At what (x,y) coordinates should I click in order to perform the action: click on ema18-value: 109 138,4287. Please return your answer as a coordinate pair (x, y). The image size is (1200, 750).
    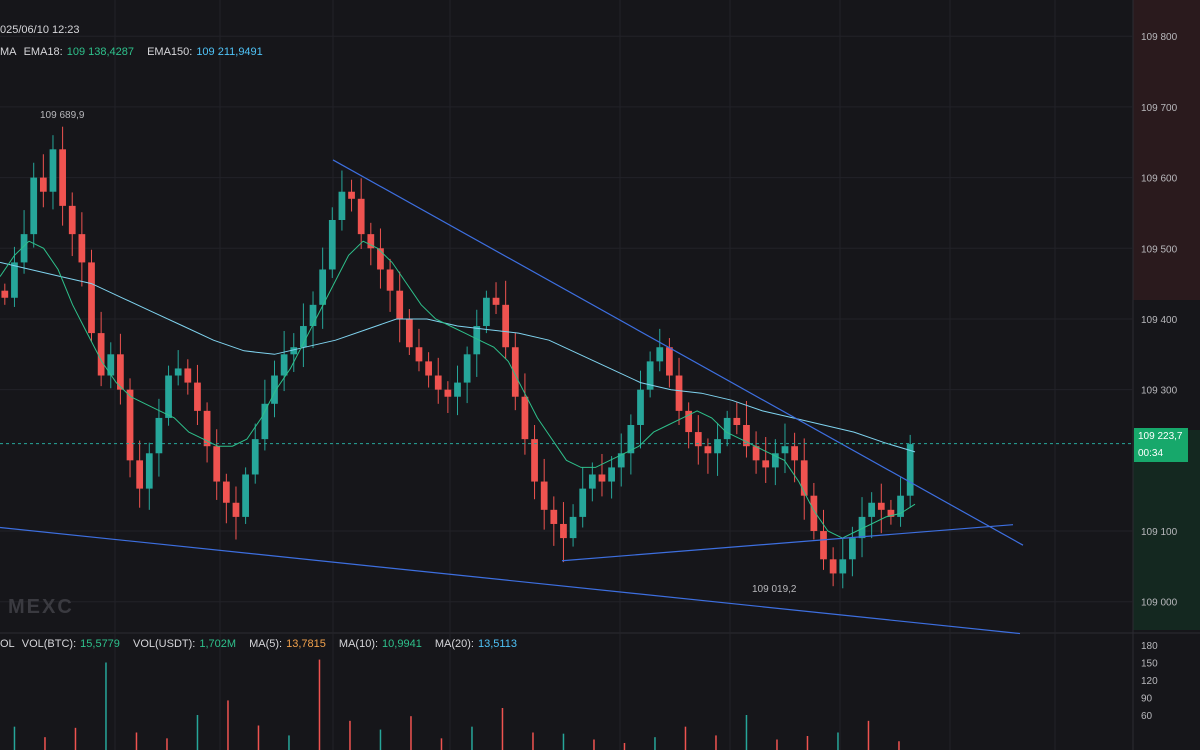
    Looking at the image, I should click on (100, 52).